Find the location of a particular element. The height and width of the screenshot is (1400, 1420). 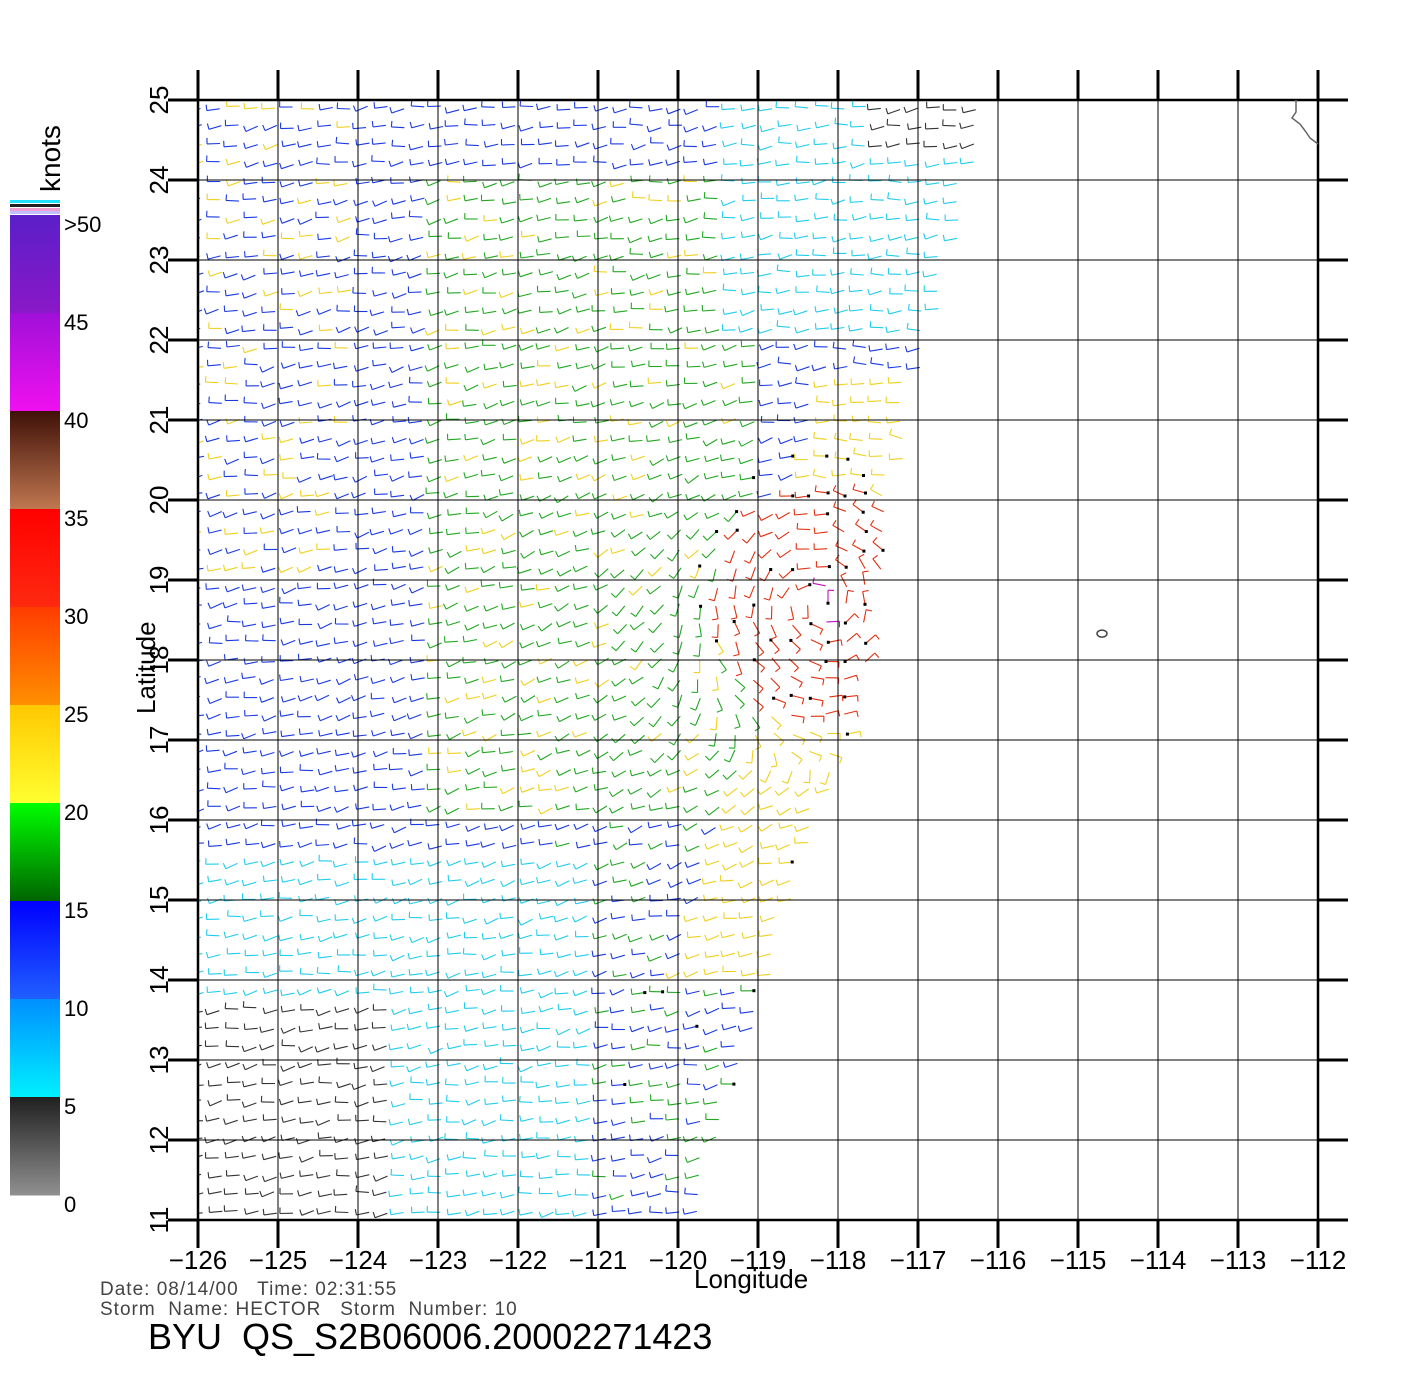

lat-tick-label: 16 is located at coordinates (159, 820).